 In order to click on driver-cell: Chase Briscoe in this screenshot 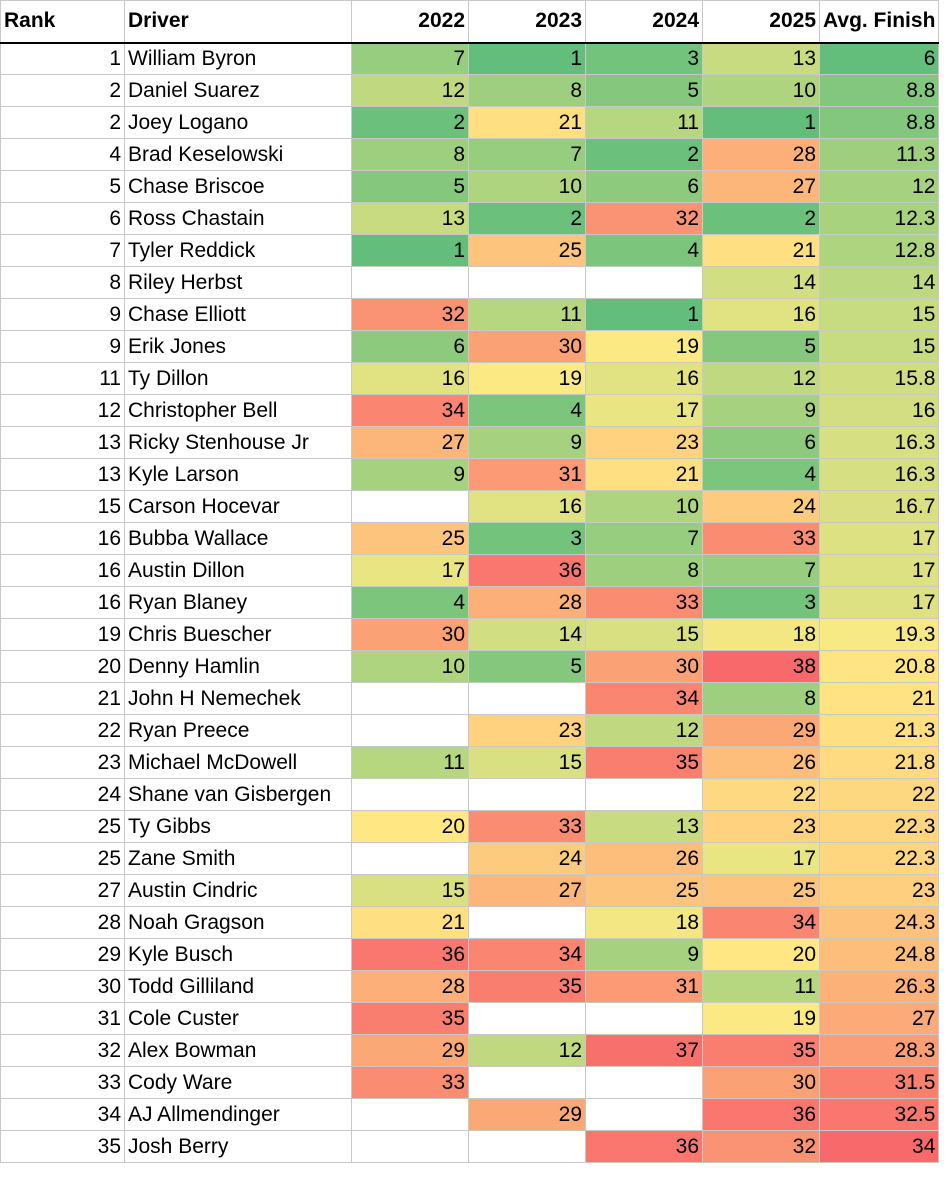, I will do `click(238, 186)`.